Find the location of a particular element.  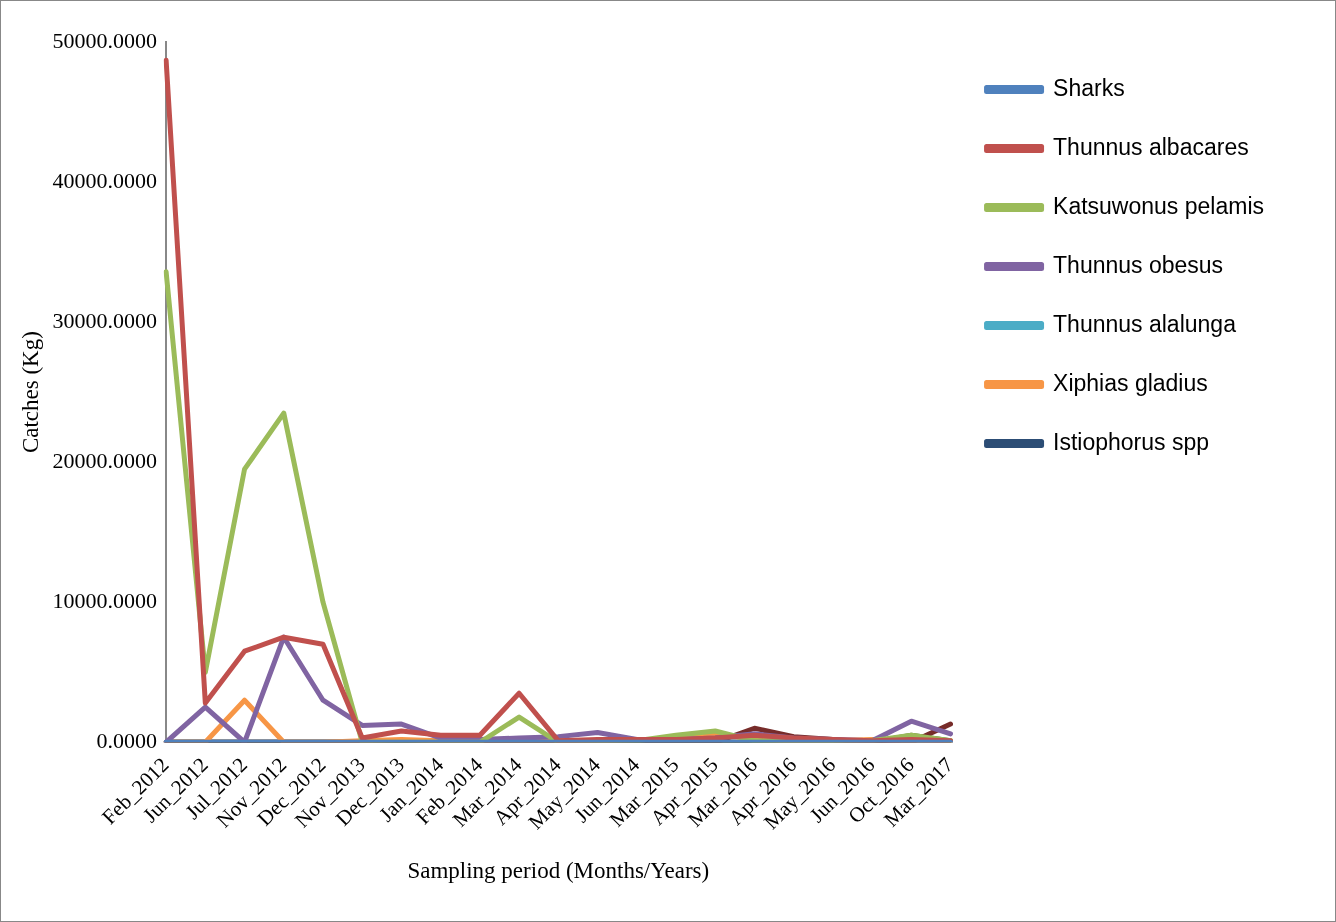

x-axis-title: Sampling period (Months/Years) is located at coordinates (558, 871).